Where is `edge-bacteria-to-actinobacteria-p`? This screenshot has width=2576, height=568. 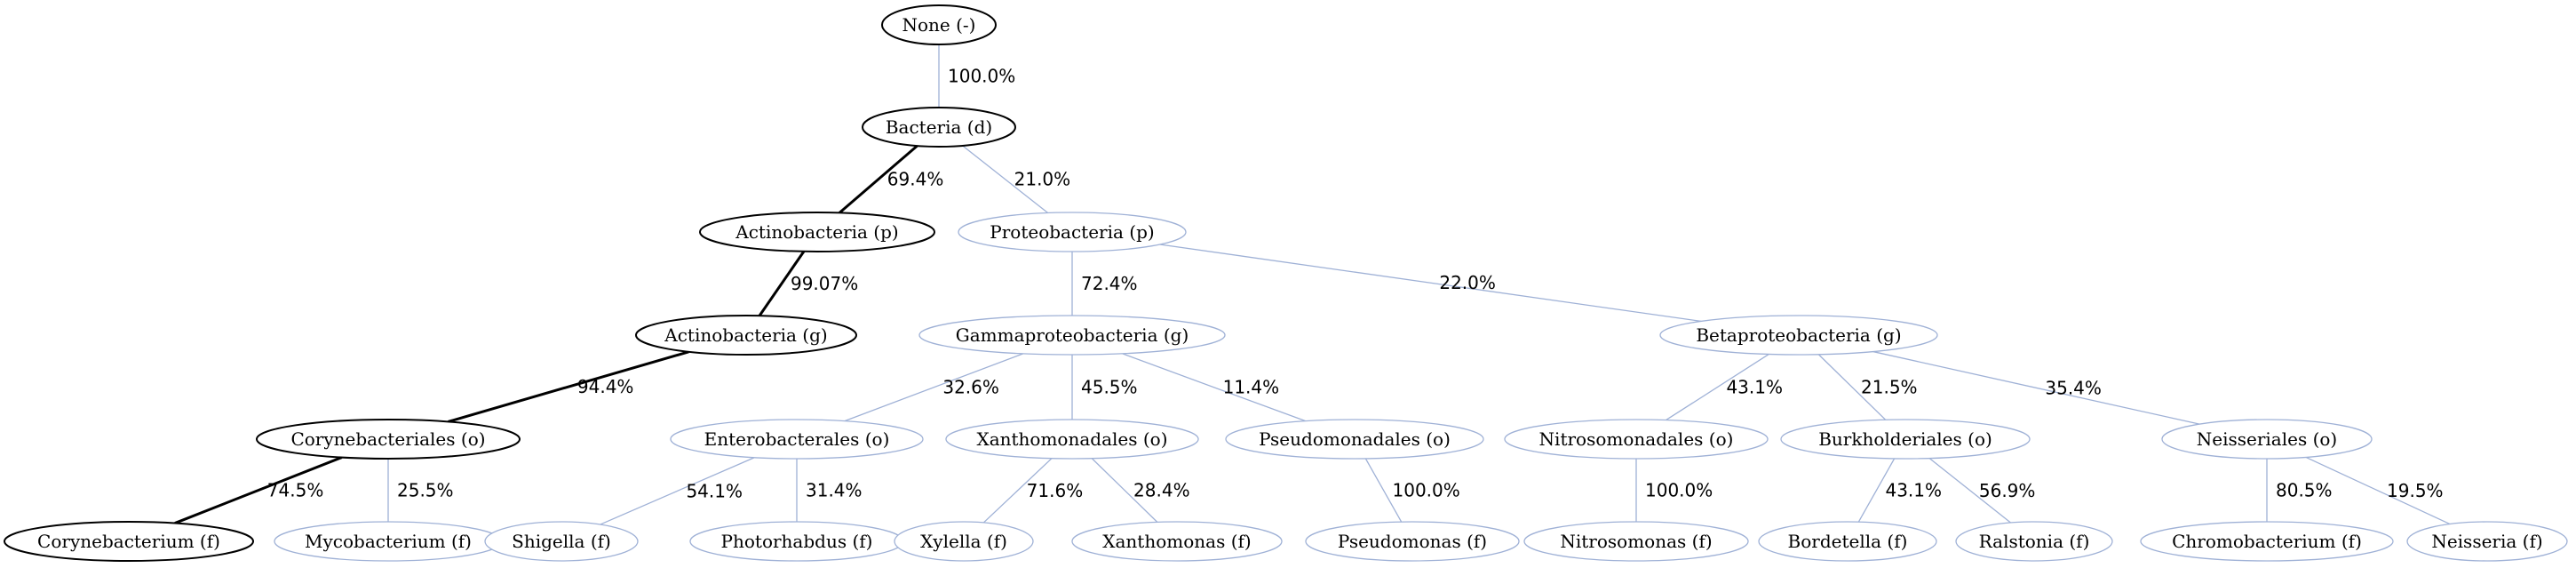 edge-bacteria-to-actinobacteria-p is located at coordinates (878, 179).